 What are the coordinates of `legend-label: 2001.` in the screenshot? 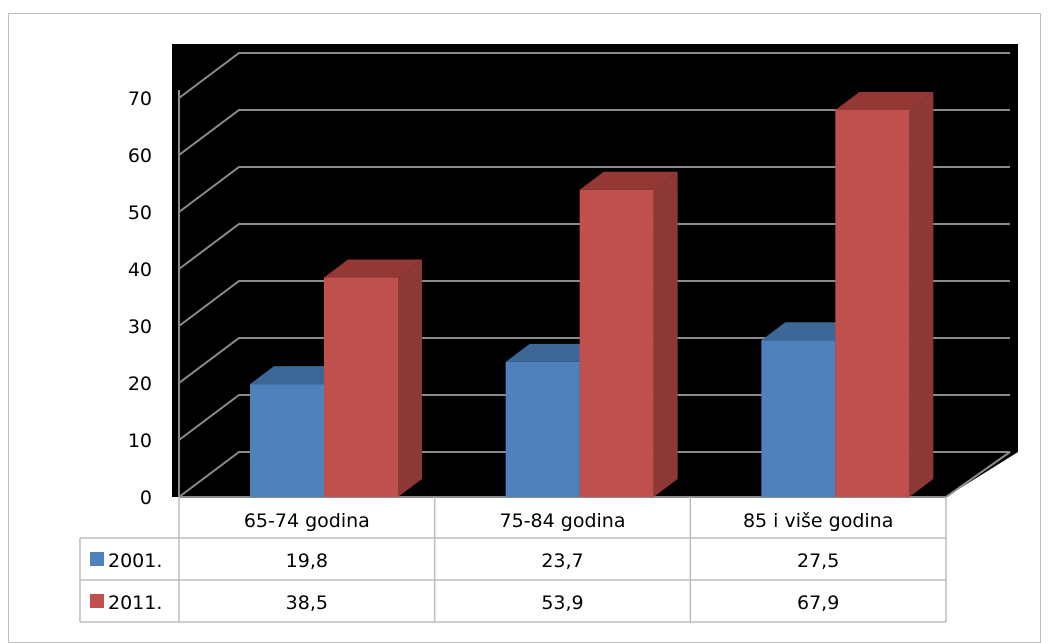 It's located at (135, 561).